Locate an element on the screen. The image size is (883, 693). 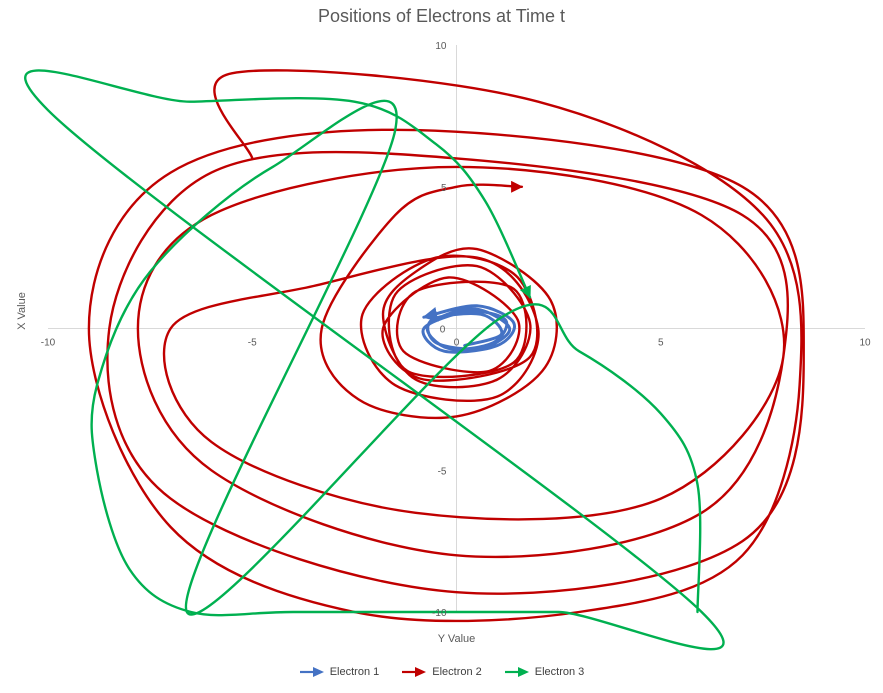
legend-label: Electron 2 is located at coordinates (457, 672).